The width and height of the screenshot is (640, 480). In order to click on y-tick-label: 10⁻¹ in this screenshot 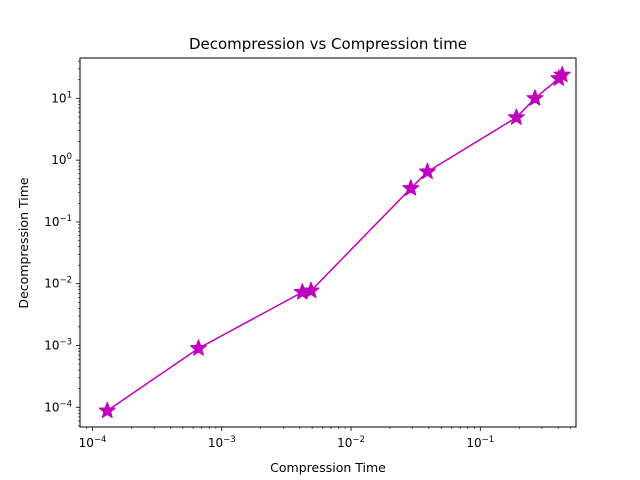, I will do `click(58, 221)`.